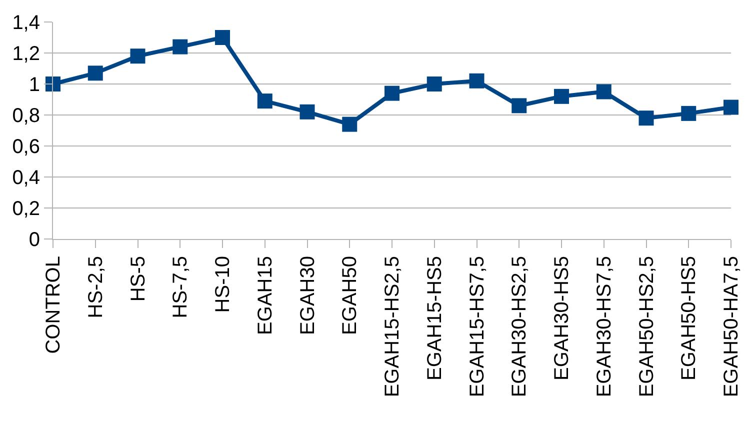  I want to click on x-tick-label: HS-7,5, so click(181, 287).